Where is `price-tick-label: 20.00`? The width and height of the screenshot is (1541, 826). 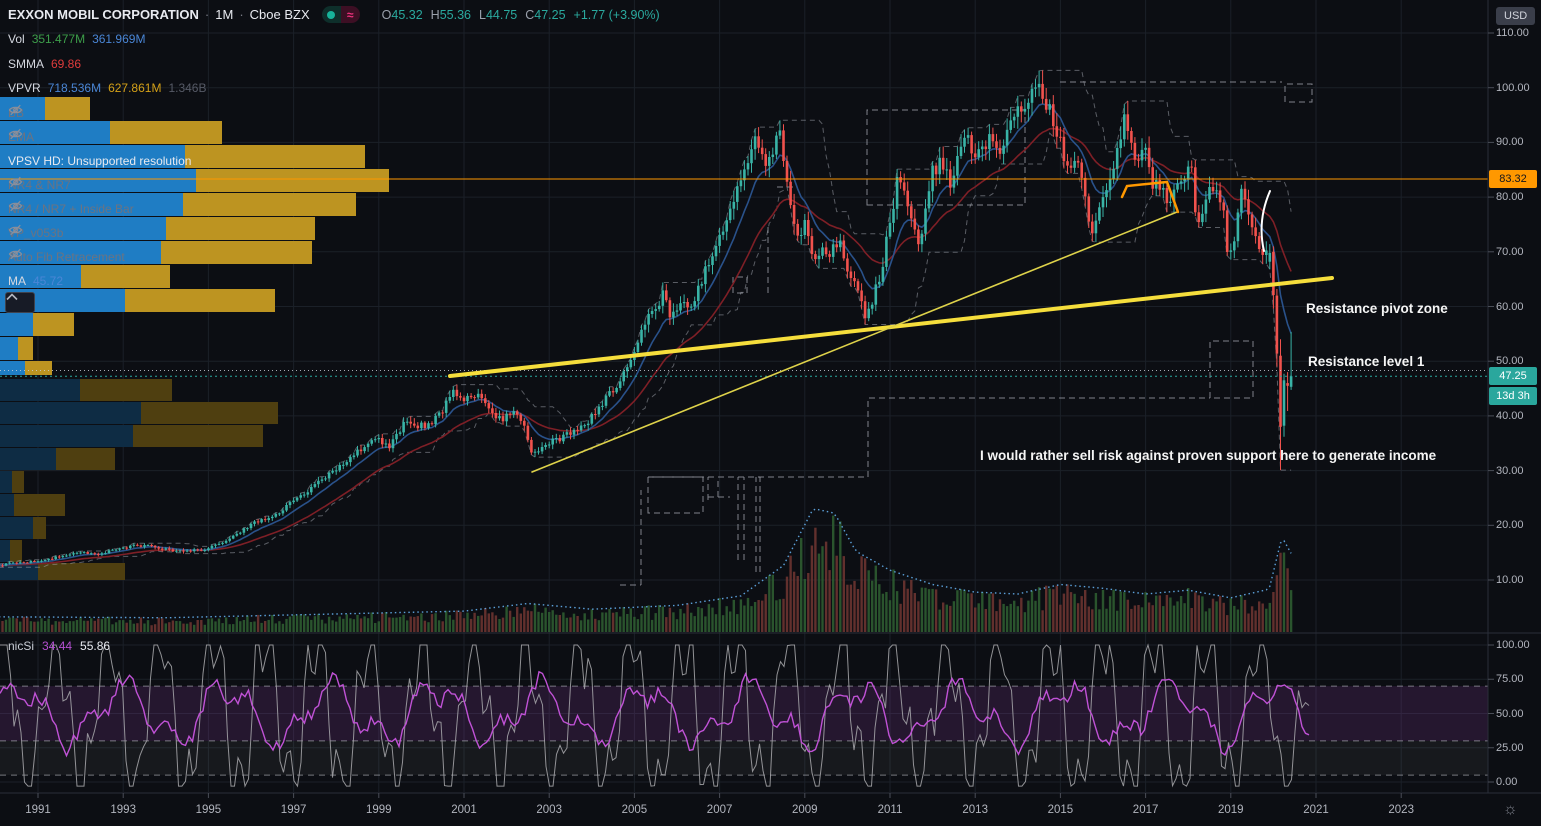
price-tick-label: 20.00 is located at coordinates (1510, 525).